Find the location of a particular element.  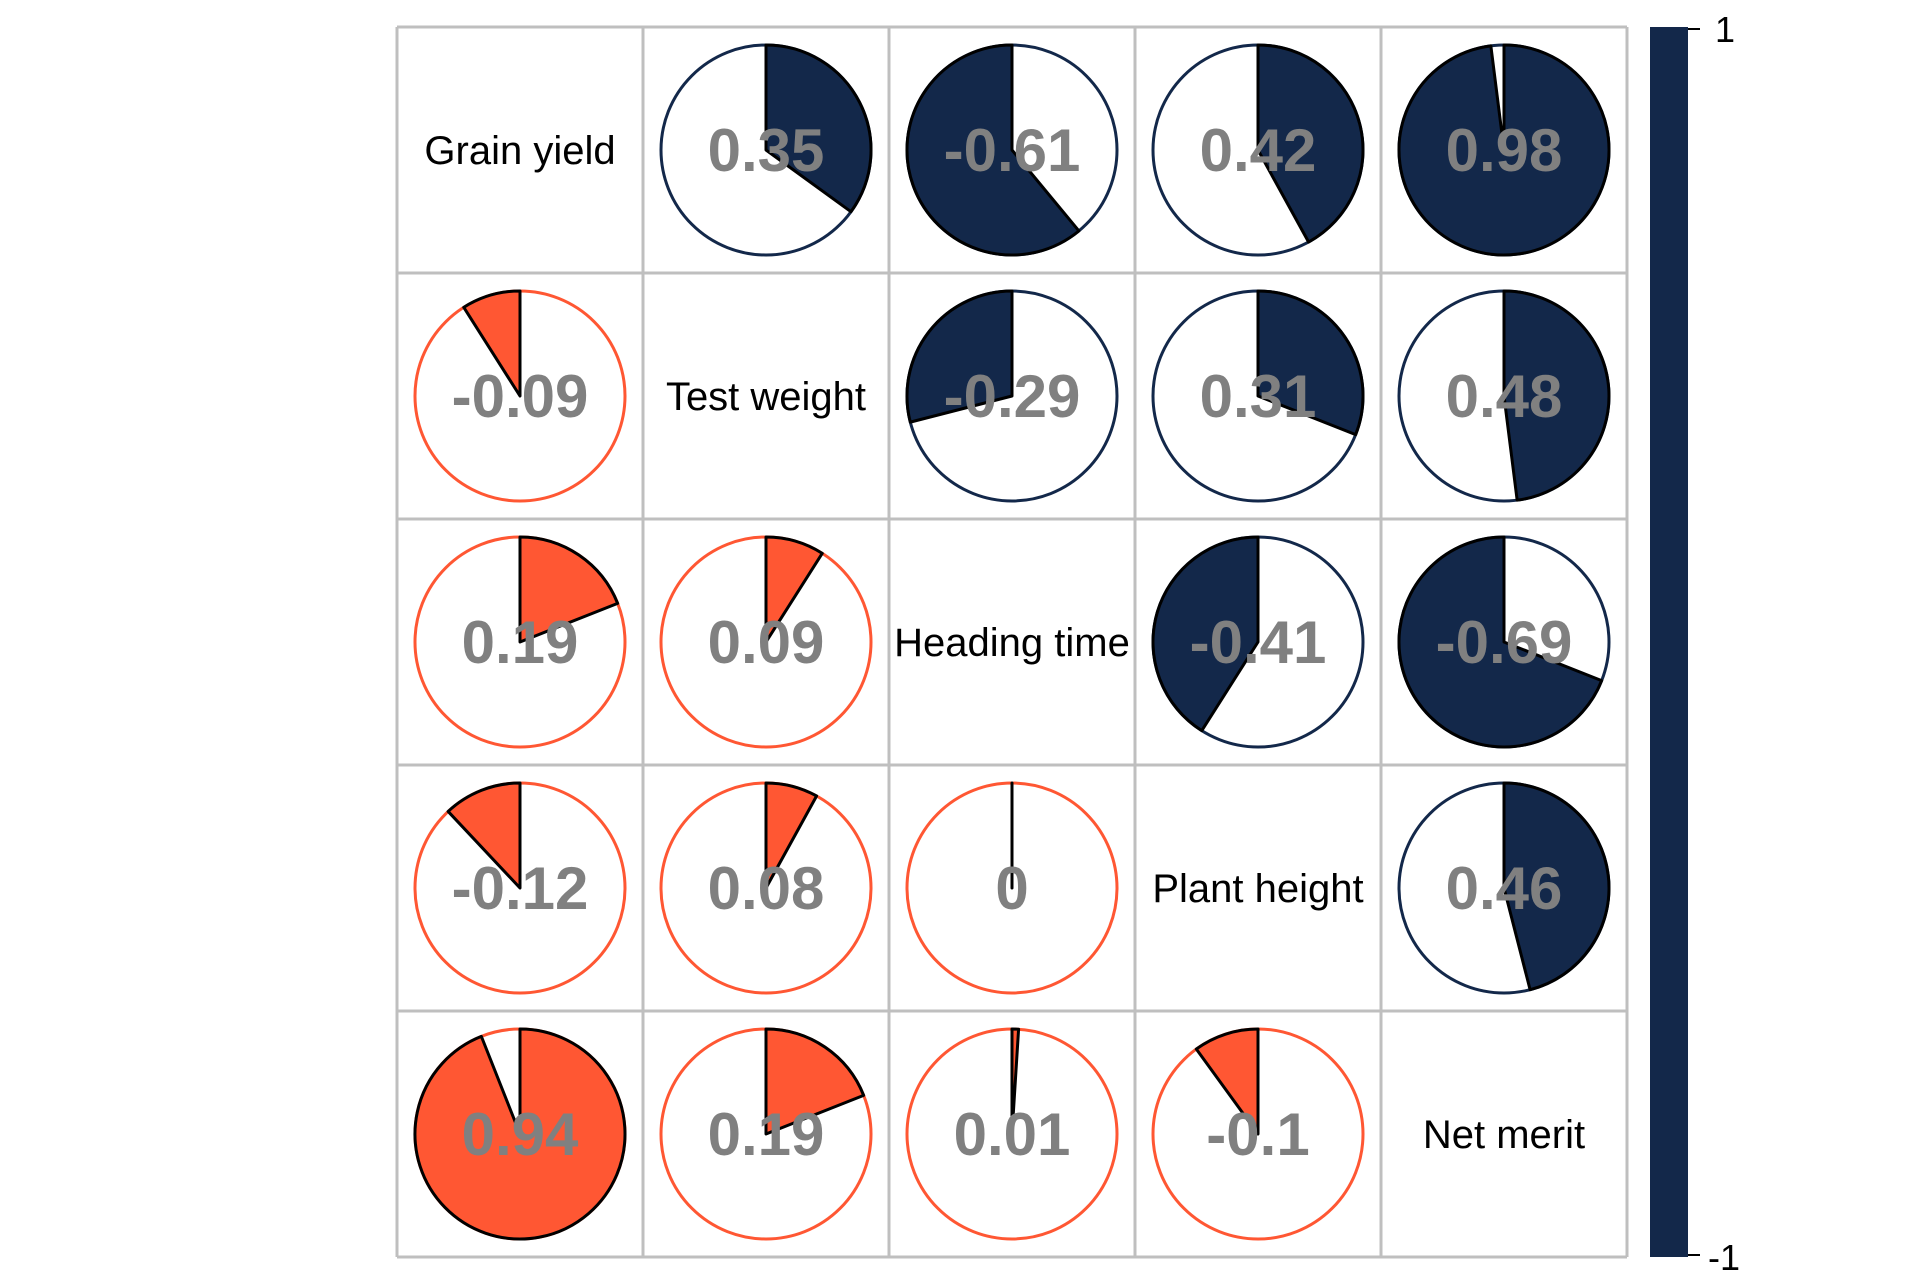

correlation-cell: -0.1 is located at coordinates (1258, 1134).